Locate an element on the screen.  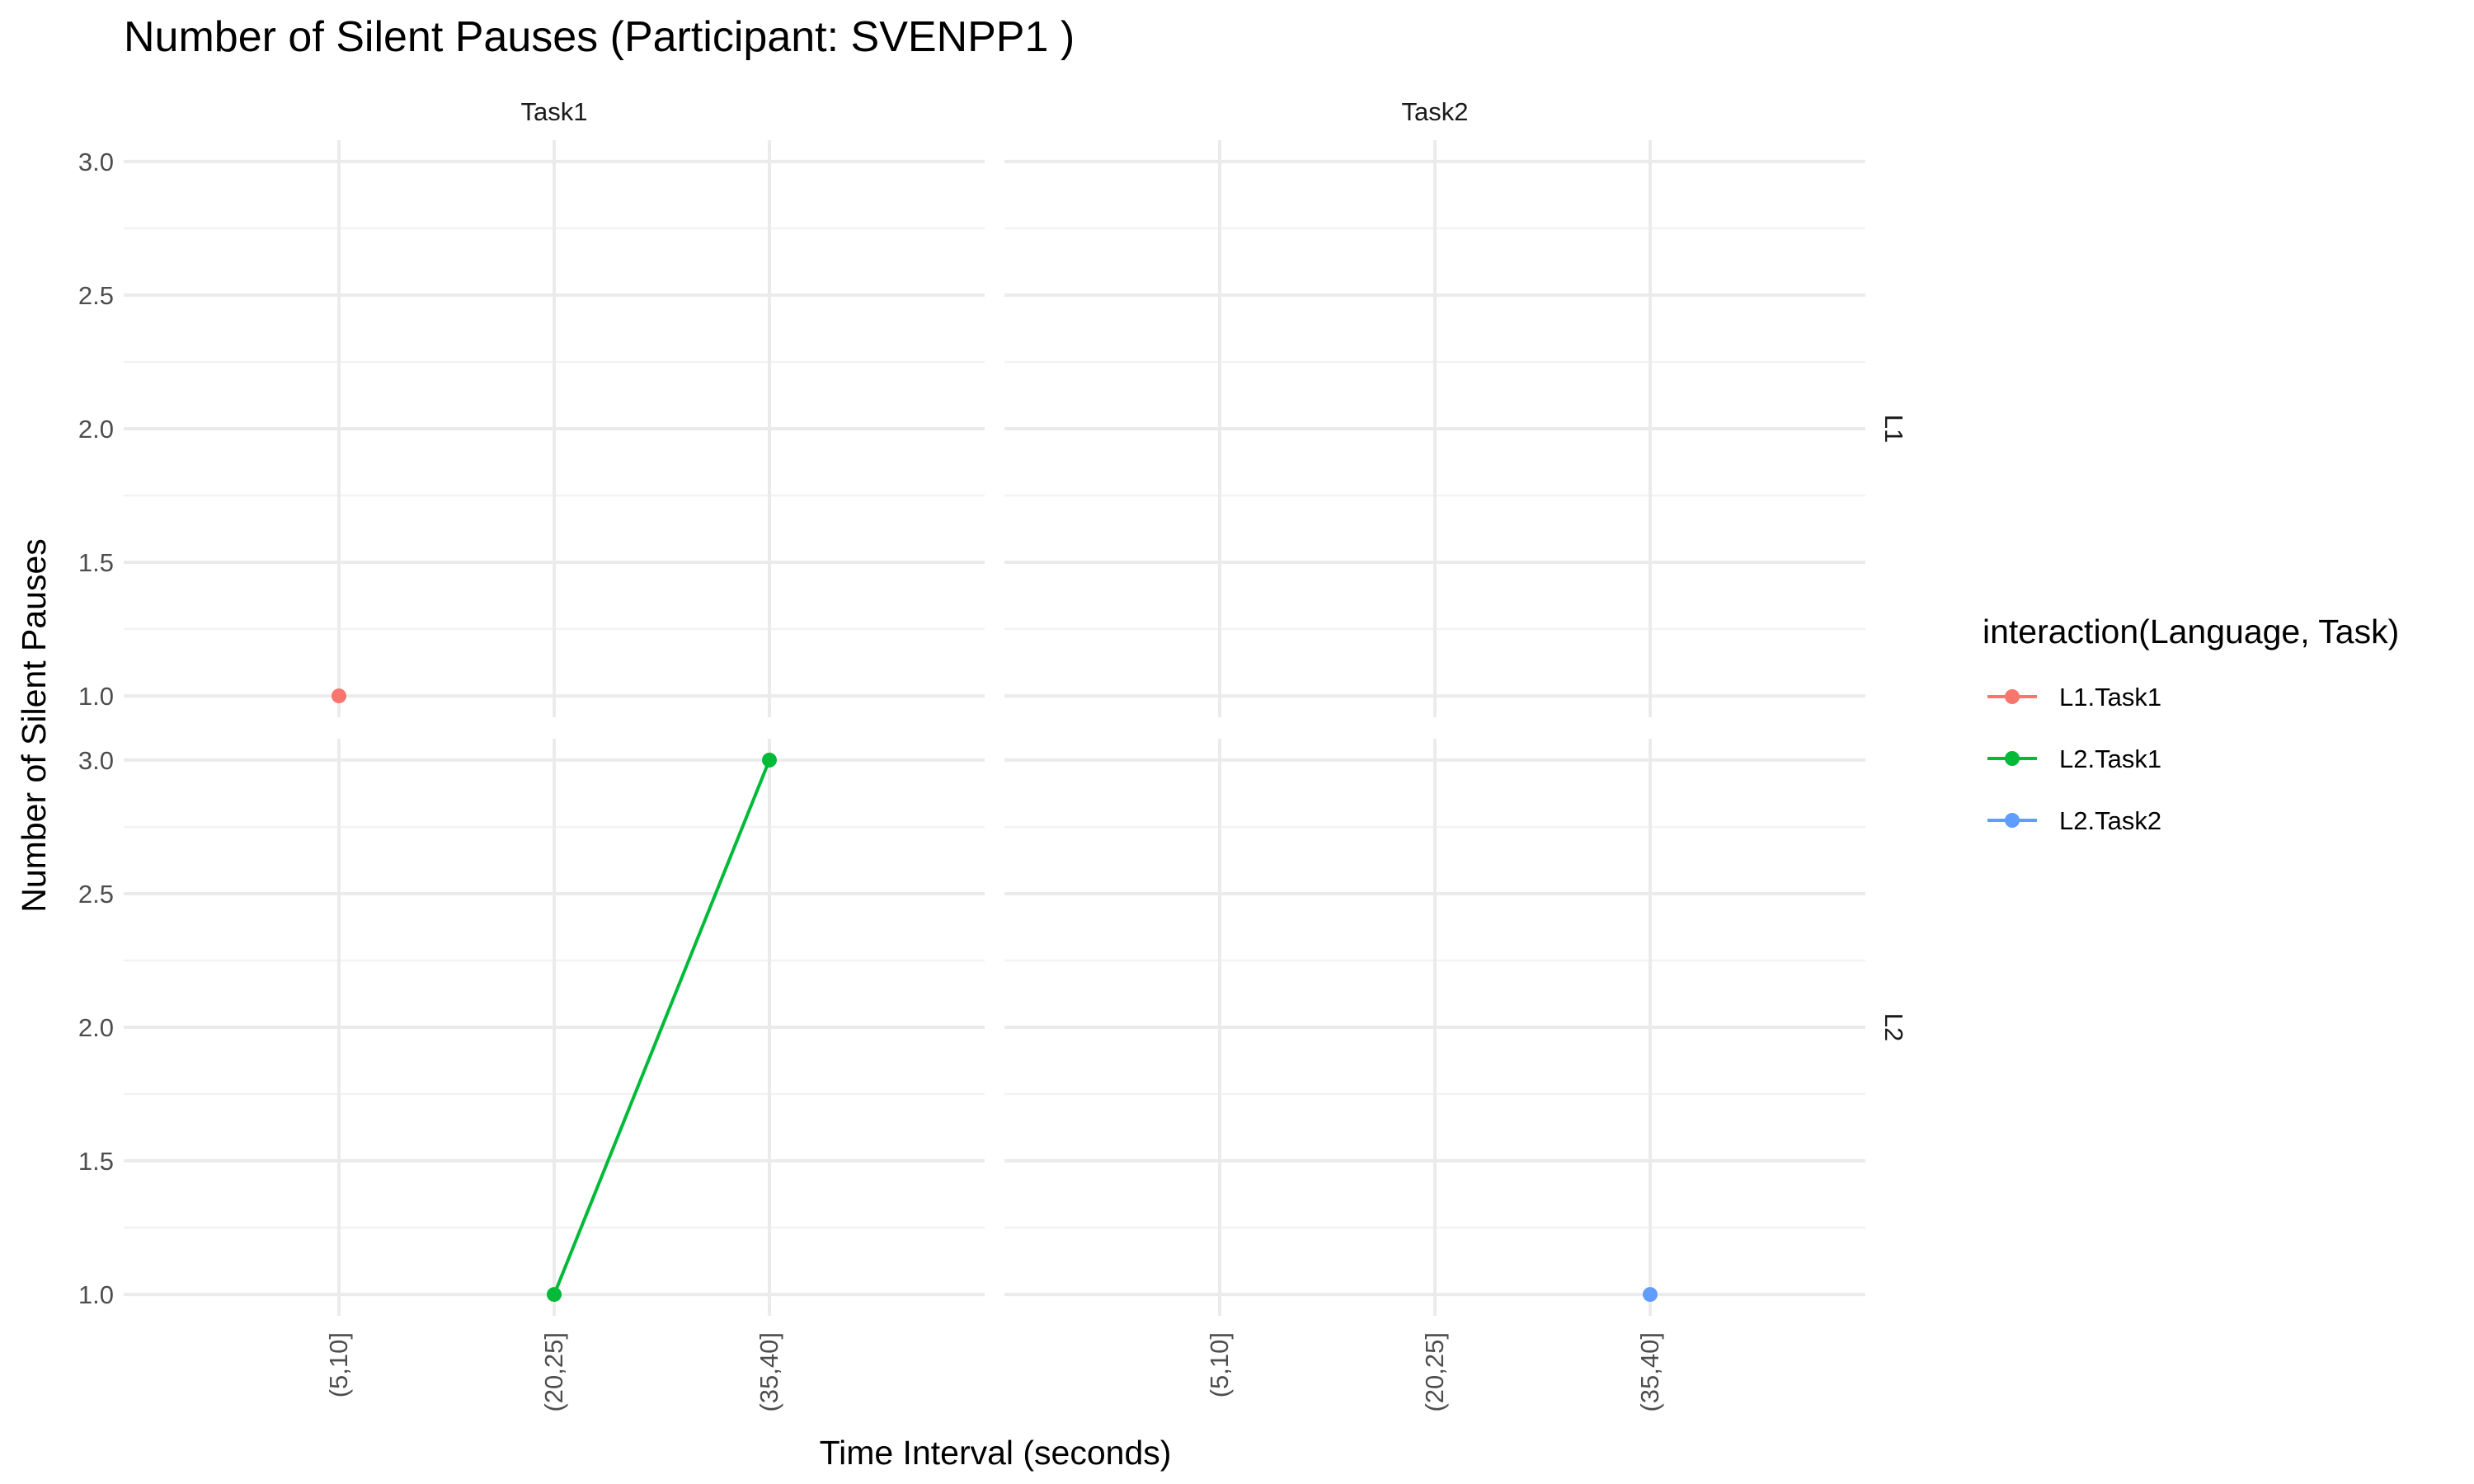
panel-L2-Task2 is located at coordinates (1434, 1027).